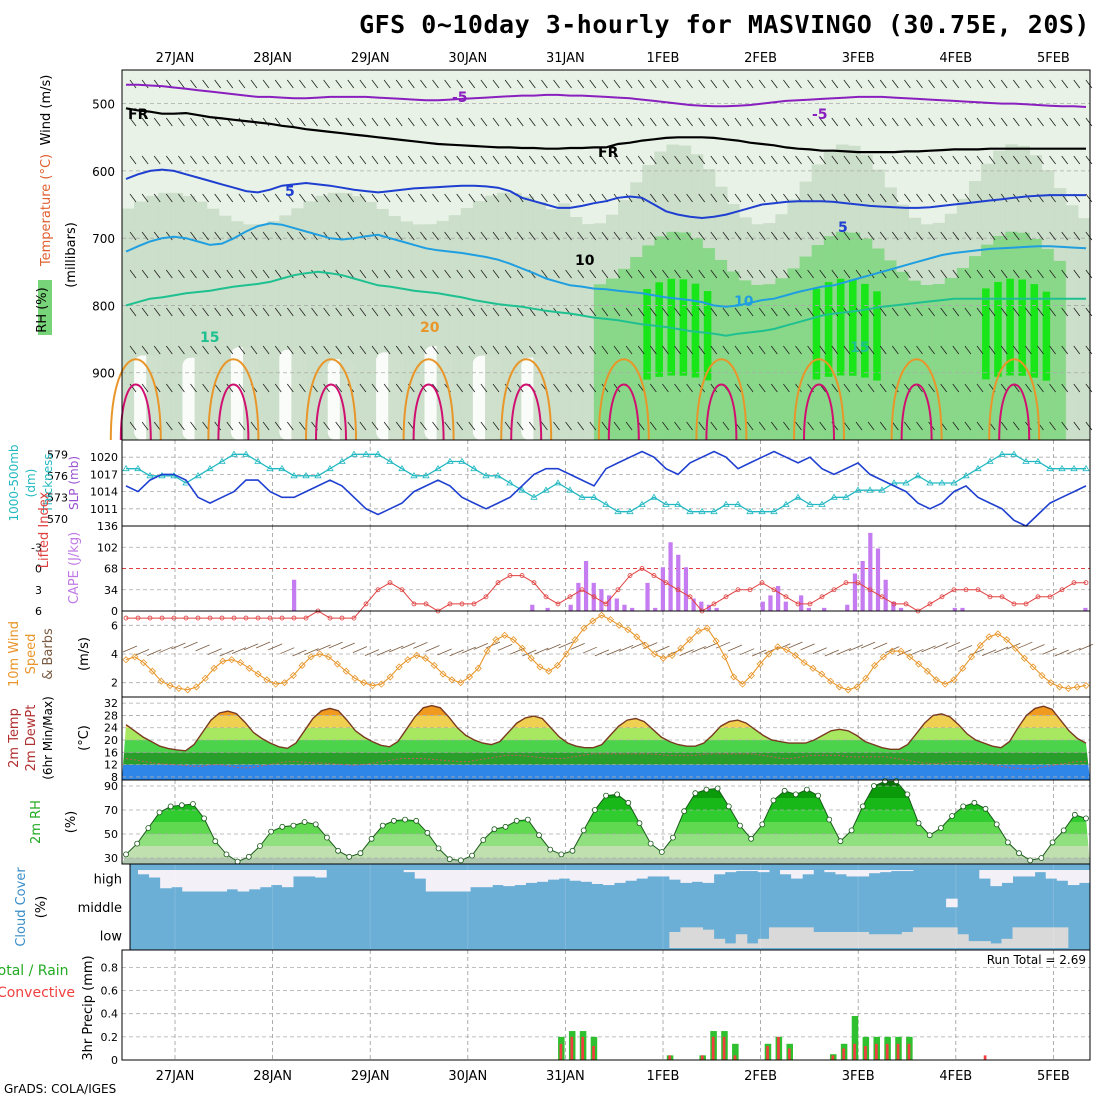 The height and width of the screenshot is (1100, 1100). Describe the element at coordinates (606, 488) in the screenshot. I see `slp-line` at that location.